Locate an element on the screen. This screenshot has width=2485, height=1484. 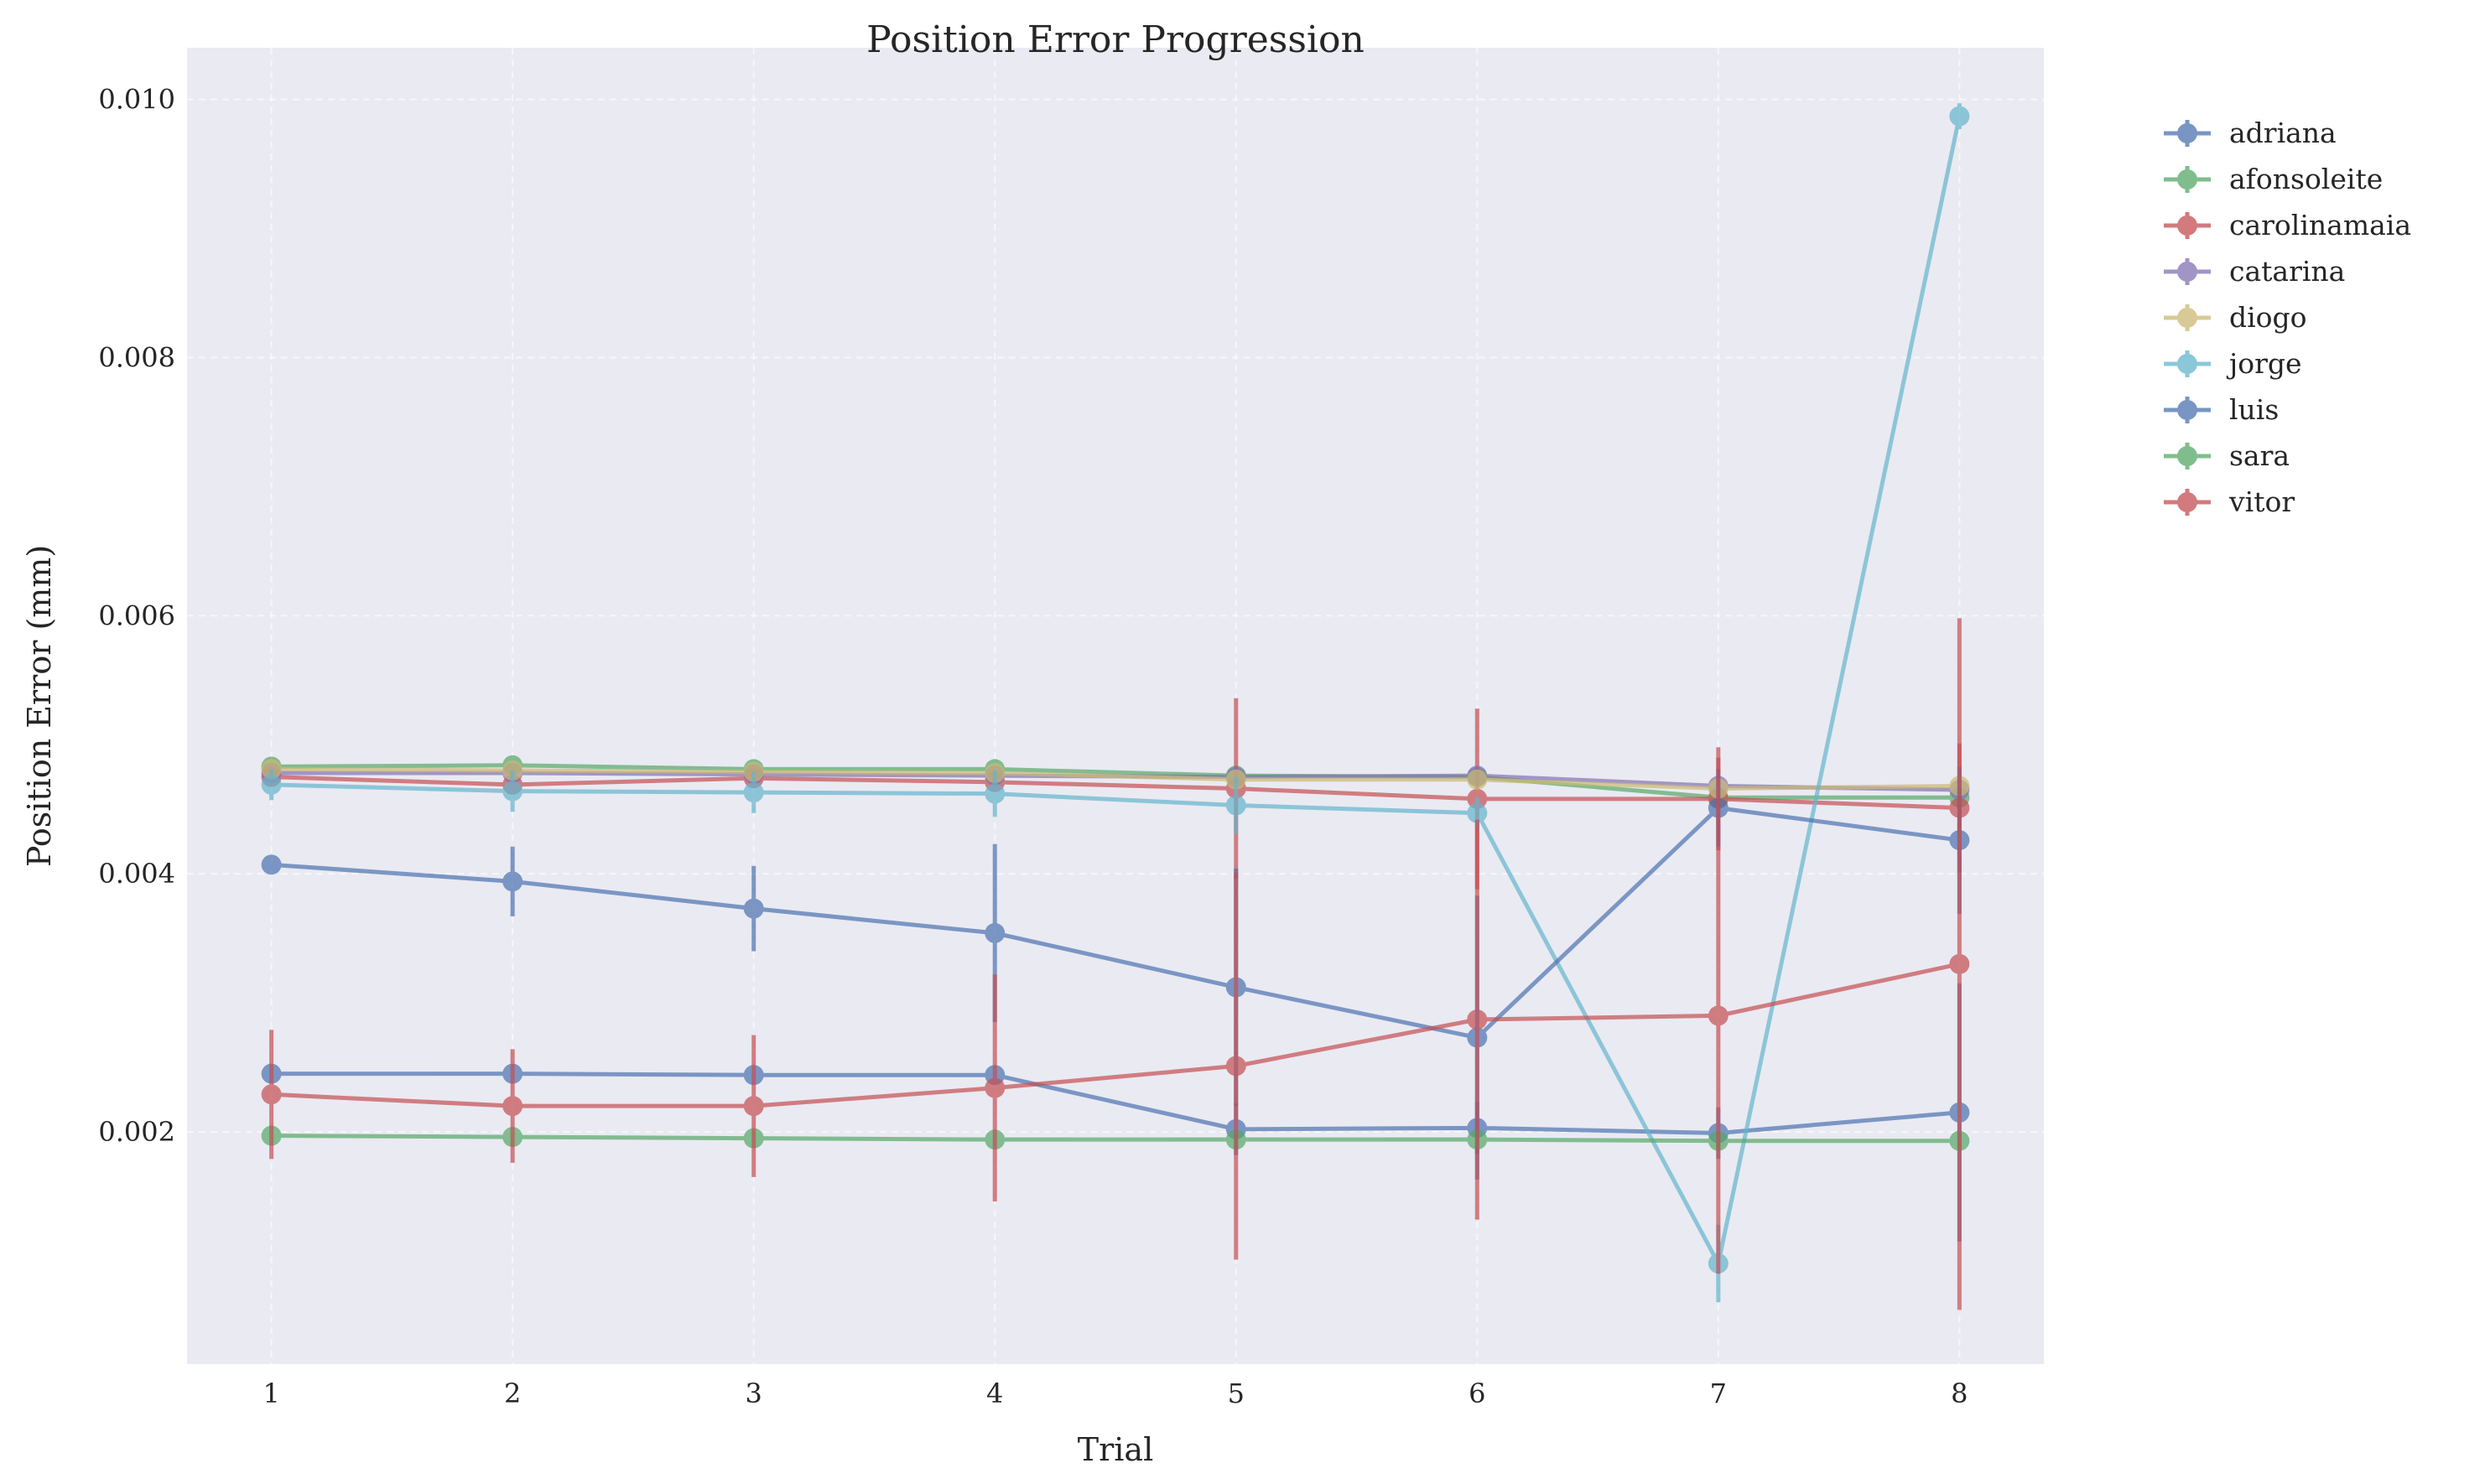
legend-item-jorge: jorge is located at coordinates (2233, 363).